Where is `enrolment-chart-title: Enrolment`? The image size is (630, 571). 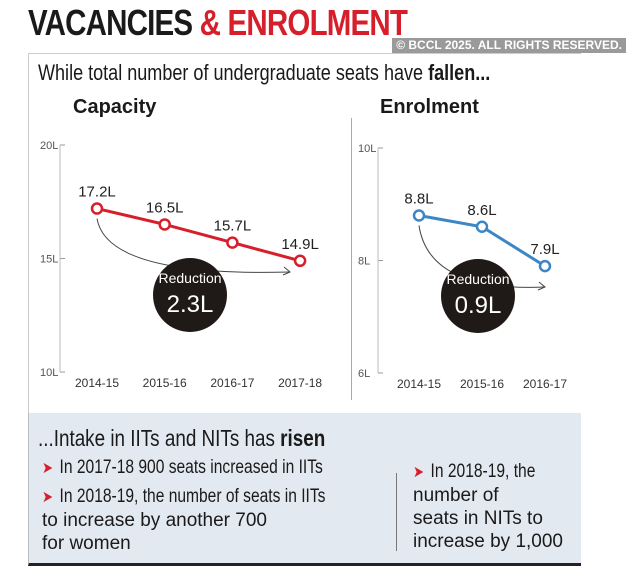
enrolment-chart-title: Enrolment is located at coordinates (429, 107).